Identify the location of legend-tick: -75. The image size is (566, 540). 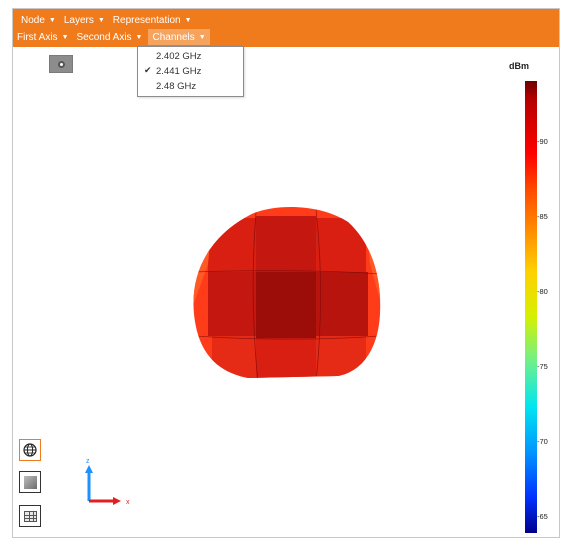
(542, 366).